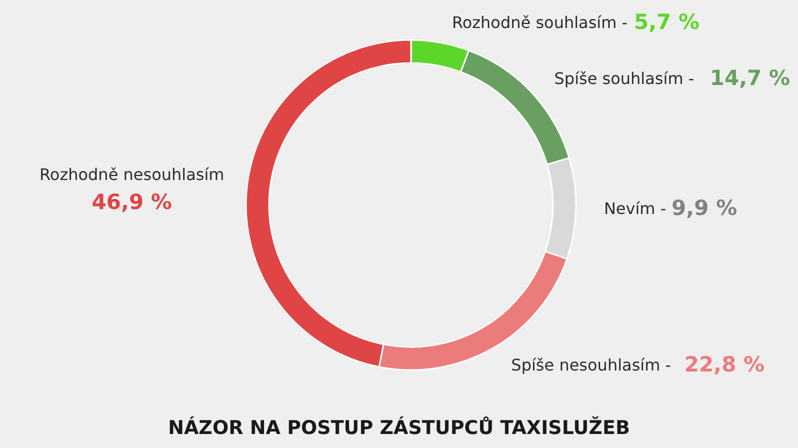 The image size is (798, 448). I want to click on data-label: 5,7 %, so click(667, 22).